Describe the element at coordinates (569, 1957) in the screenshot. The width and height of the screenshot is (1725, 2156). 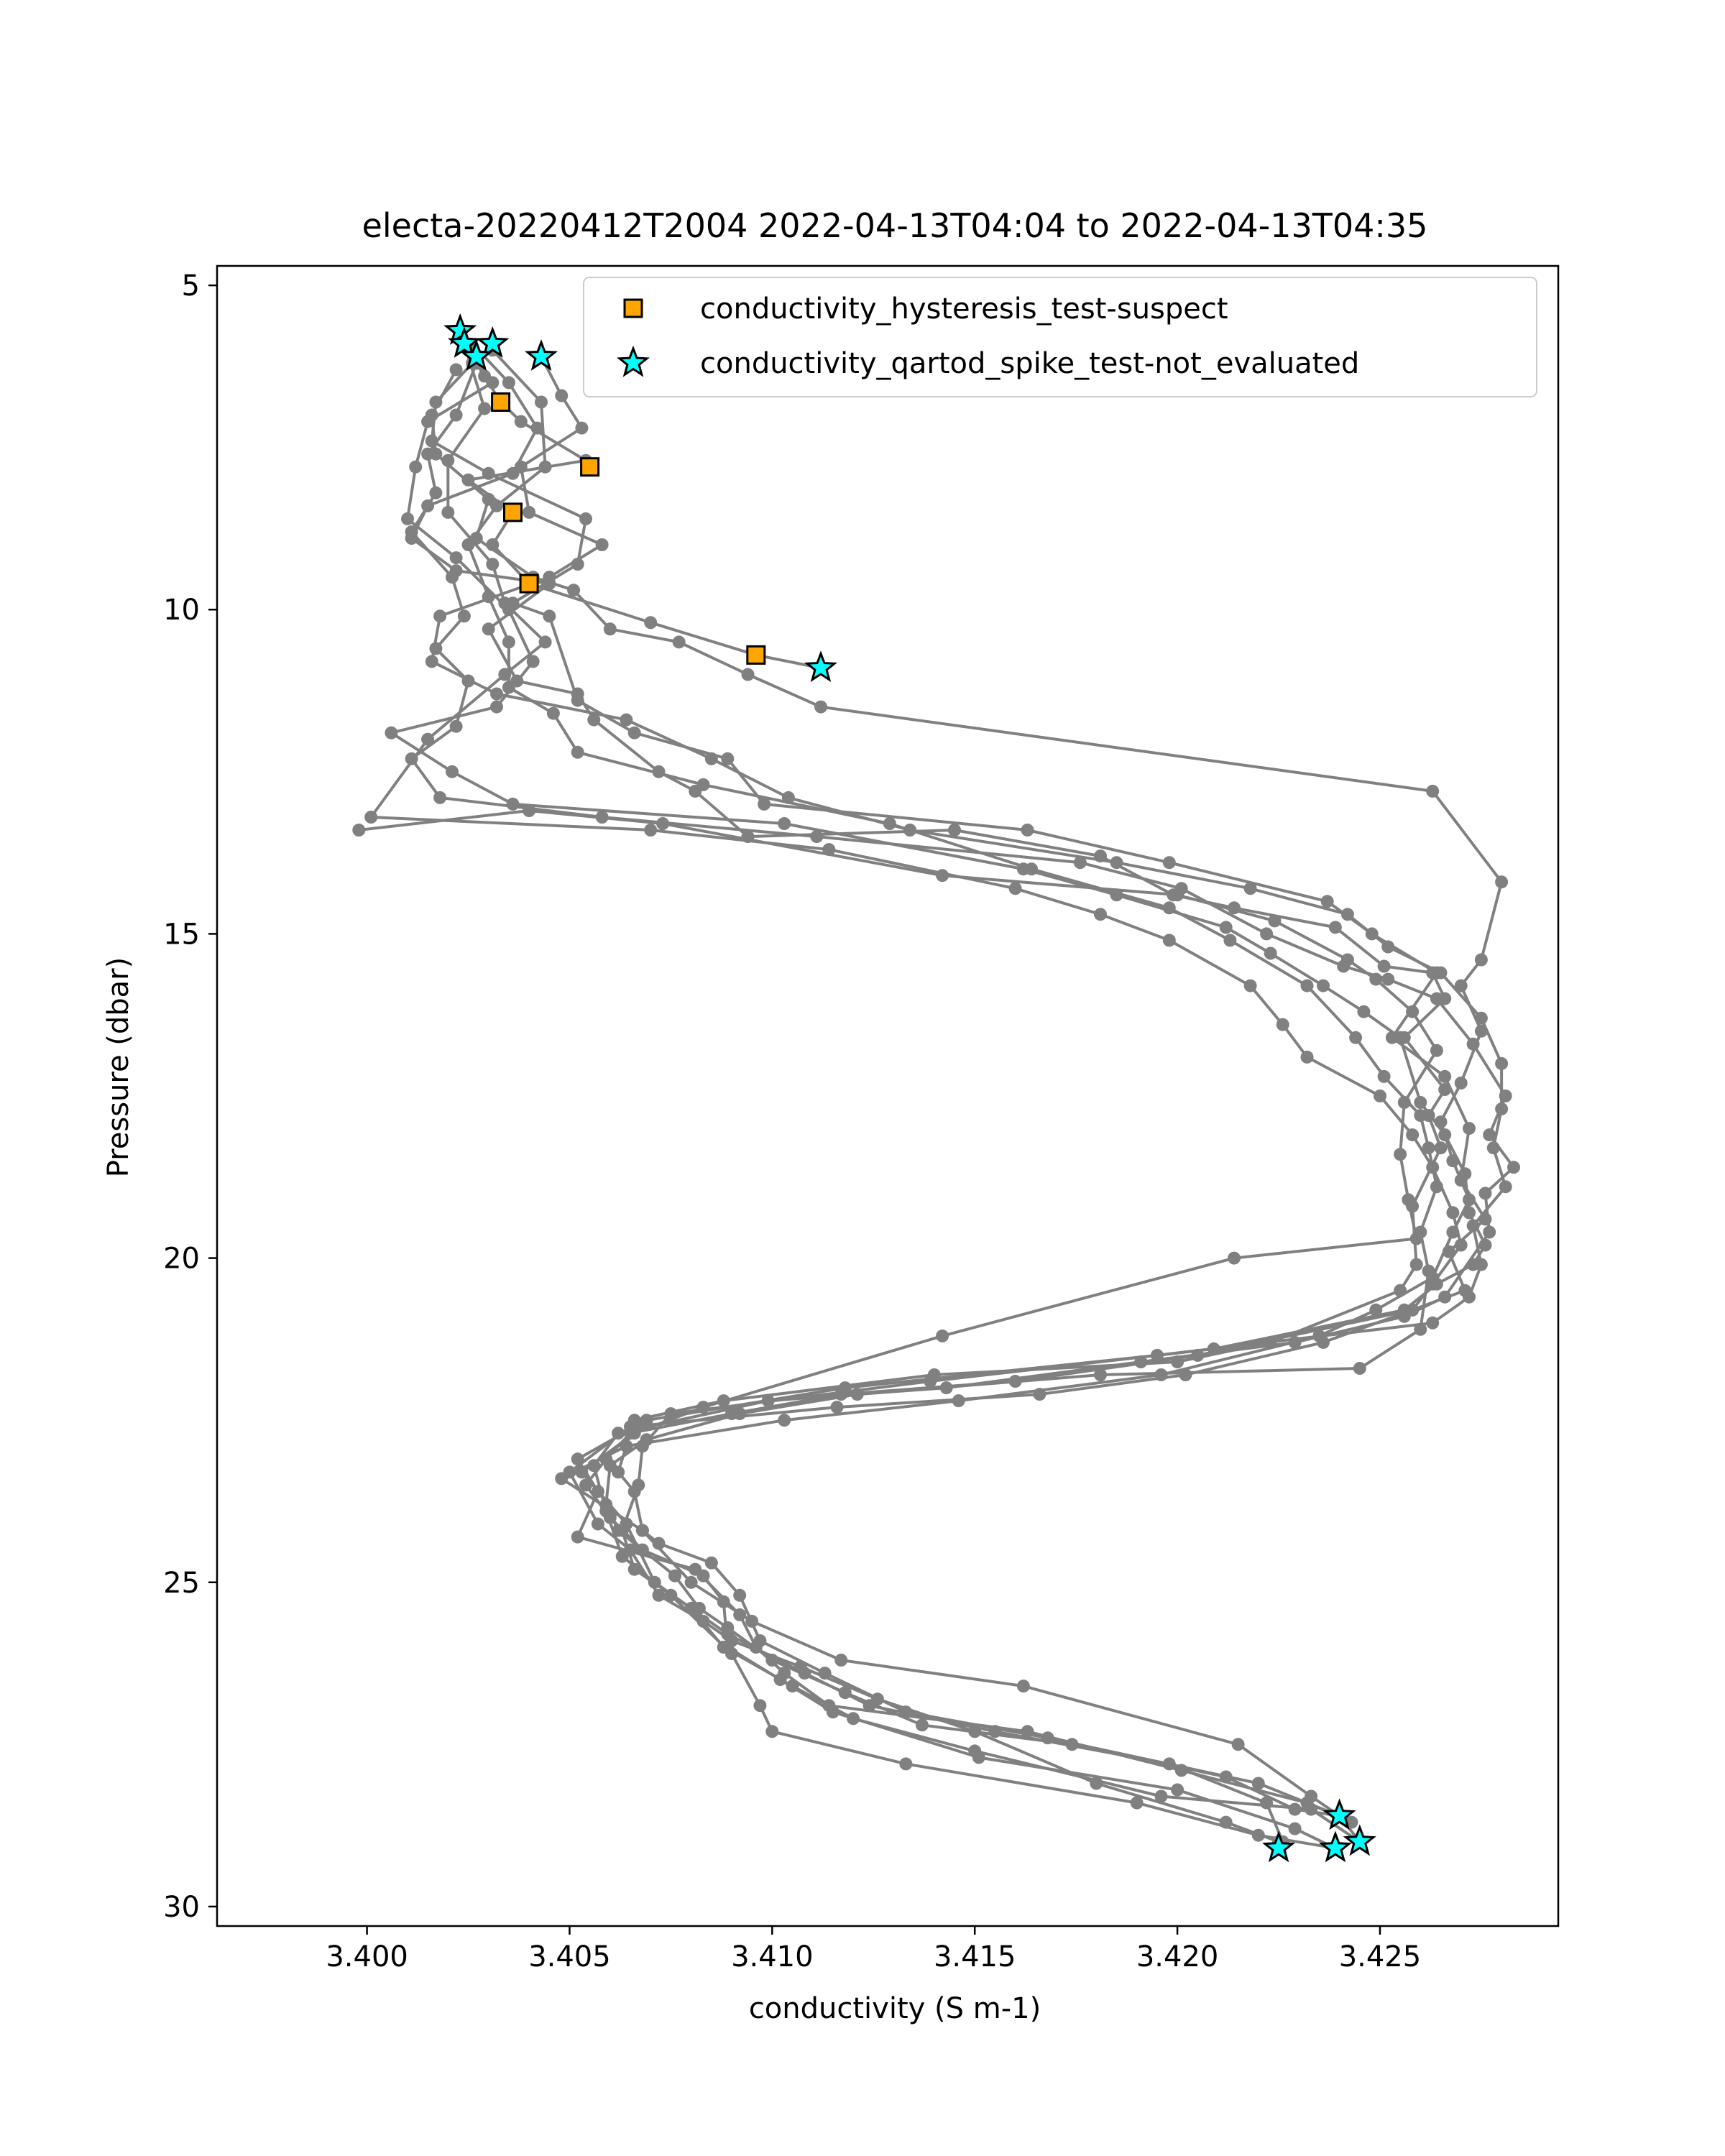
I see `x-tick-label: 3.405` at that location.